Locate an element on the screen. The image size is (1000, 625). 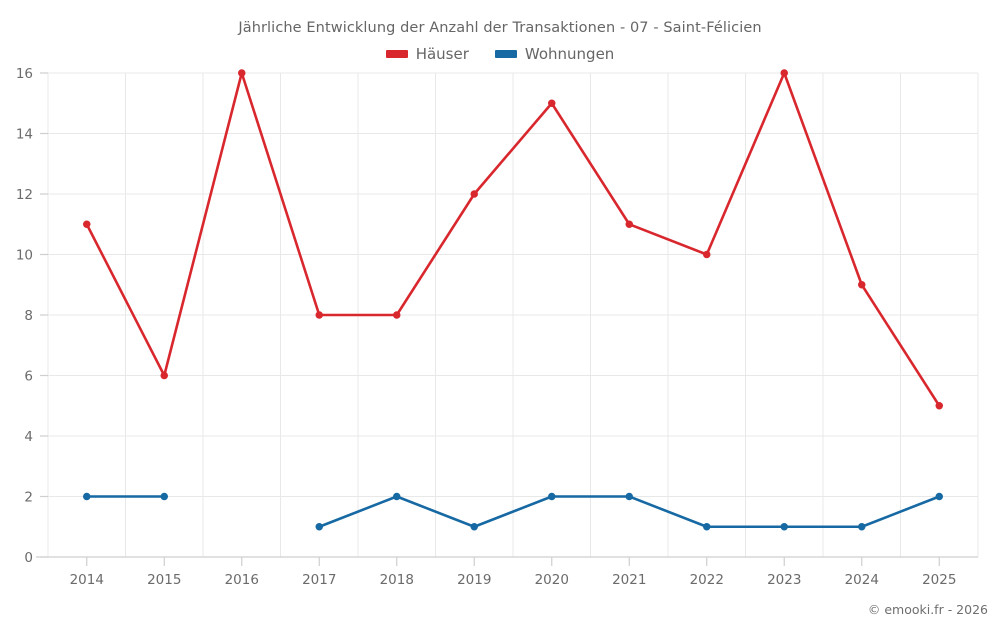
x-axis-tick-label: 2020 is located at coordinates (552, 580).